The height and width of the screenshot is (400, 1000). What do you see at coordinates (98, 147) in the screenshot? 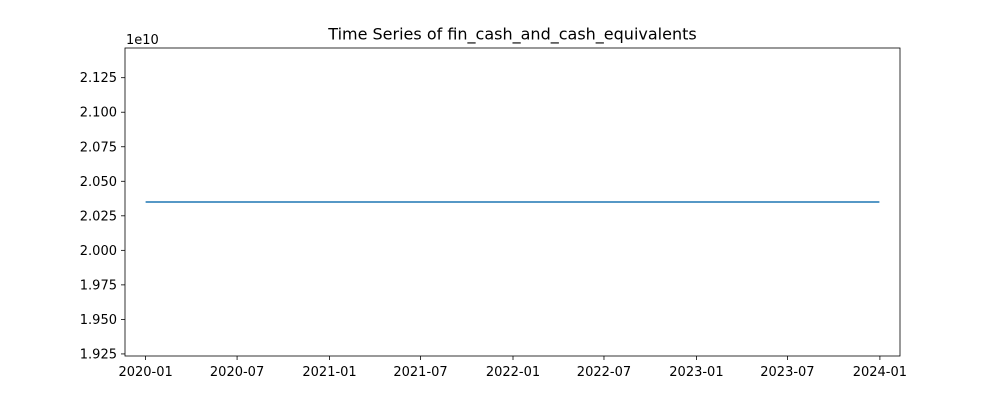
I see `y-tick-label-6: 2.075` at bounding box center [98, 147].